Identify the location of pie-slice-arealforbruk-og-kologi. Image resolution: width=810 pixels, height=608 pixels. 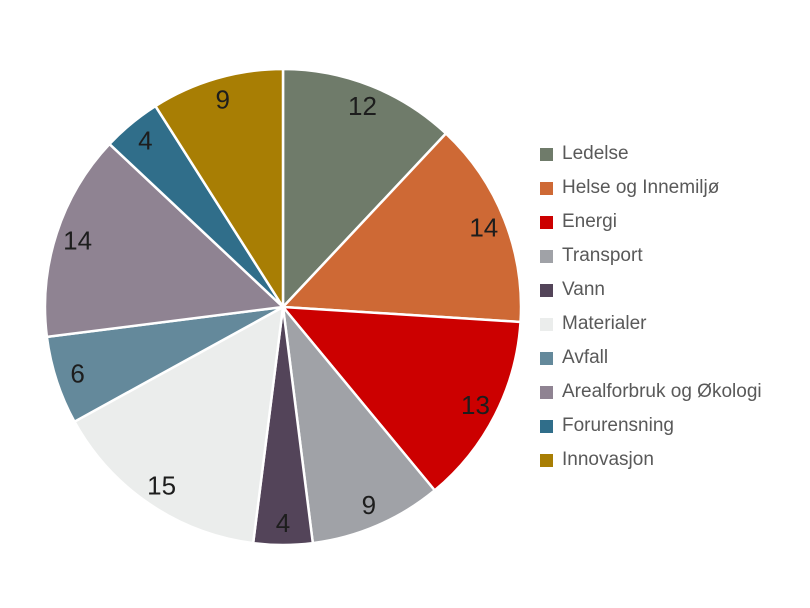
(164, 240).